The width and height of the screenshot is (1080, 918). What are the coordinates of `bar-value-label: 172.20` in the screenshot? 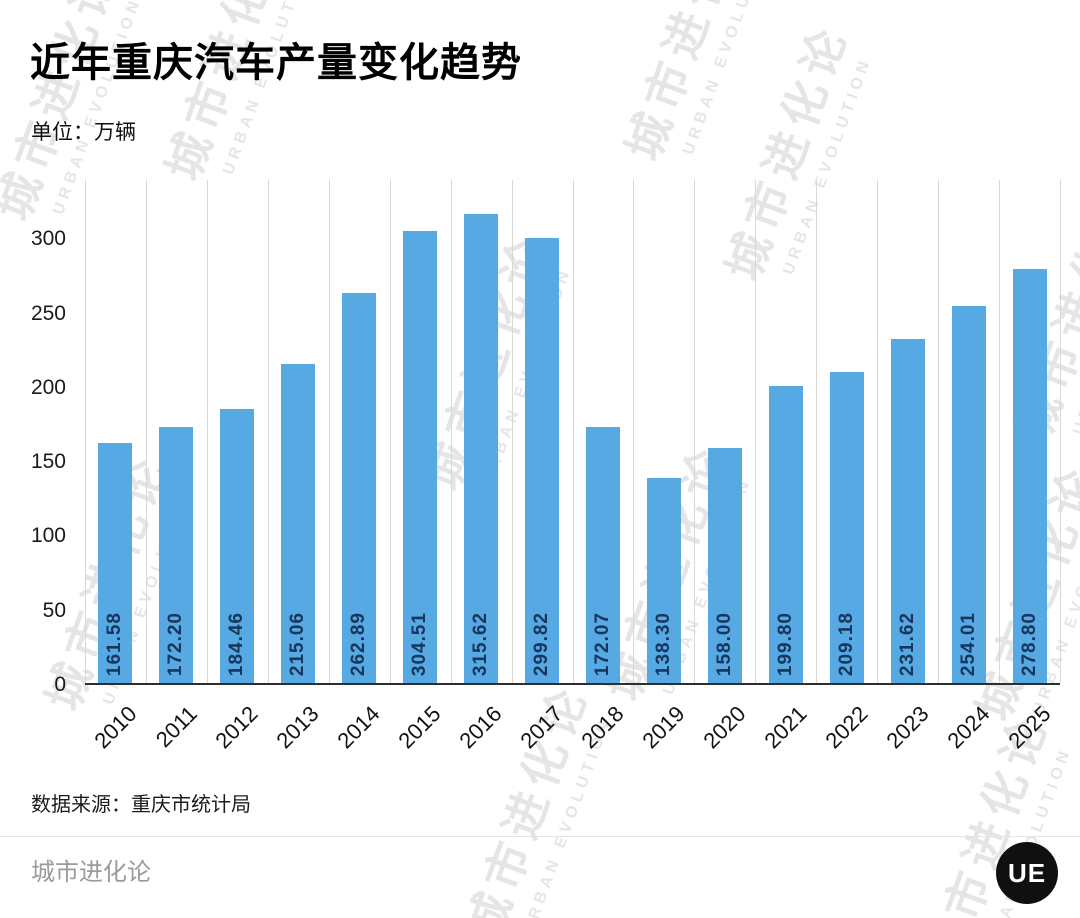 It's located at (176, 643).